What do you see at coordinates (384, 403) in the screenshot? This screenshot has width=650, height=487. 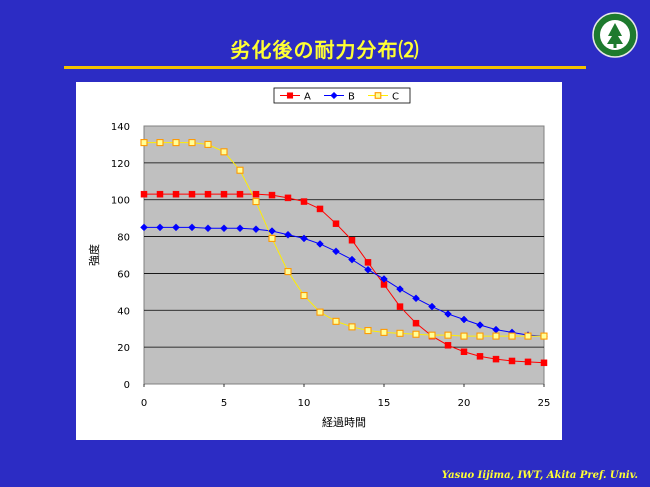 I see `x-tick-label-15: 15` at bounding box center [384, 403].